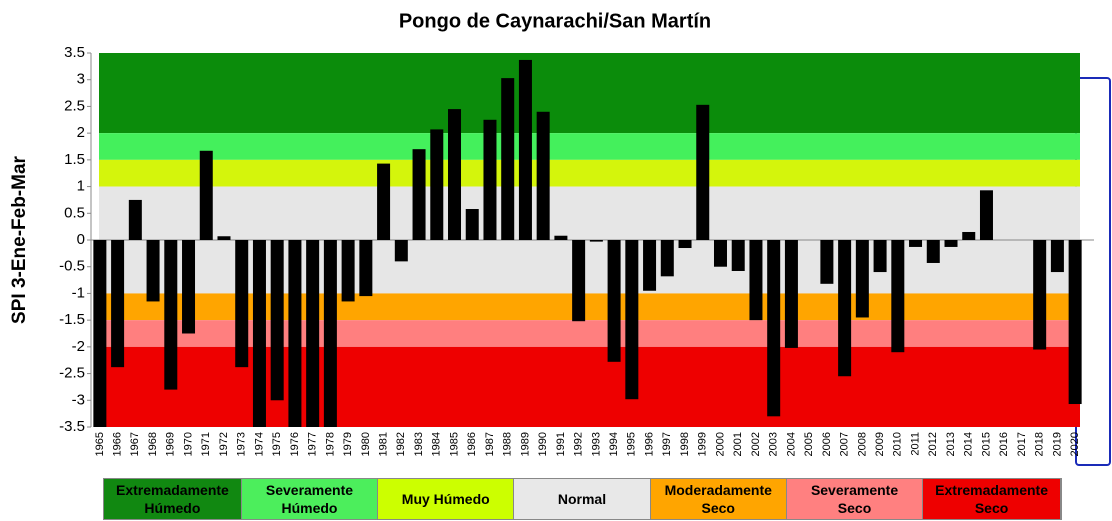 The image size is (1112, 521). What do you see at coordinates (19, 239) in the screenshot?
I see `y-axis-title: SPI 3-Ene-Feb-Mar` at bounding box center [19, 239].